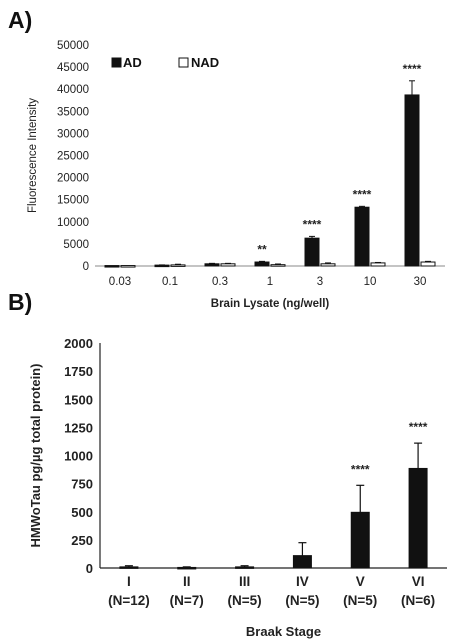  I want to click on y-tick-label: 750, so click(82, 484).